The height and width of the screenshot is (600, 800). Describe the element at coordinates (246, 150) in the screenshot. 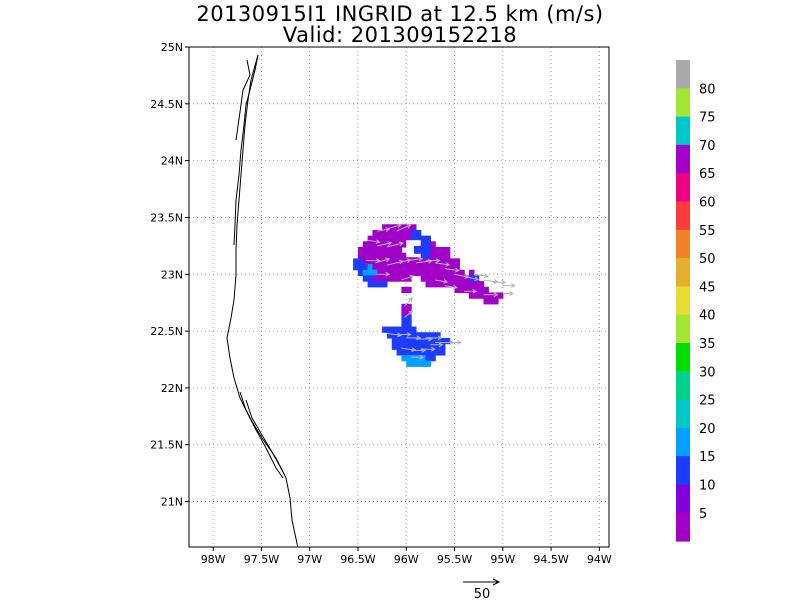

I see `lagoon-north` at that location.